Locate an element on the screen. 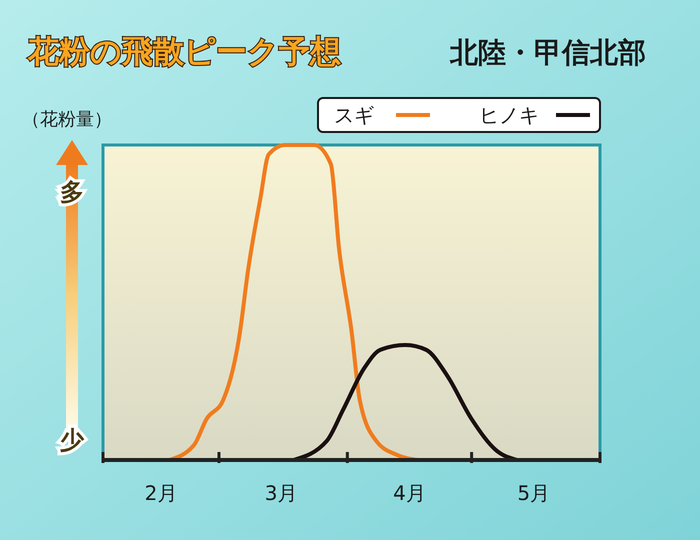 This screenshot has height=540, width=700. y-axis-title: （花粉量） is located at coordinates (67, 119).